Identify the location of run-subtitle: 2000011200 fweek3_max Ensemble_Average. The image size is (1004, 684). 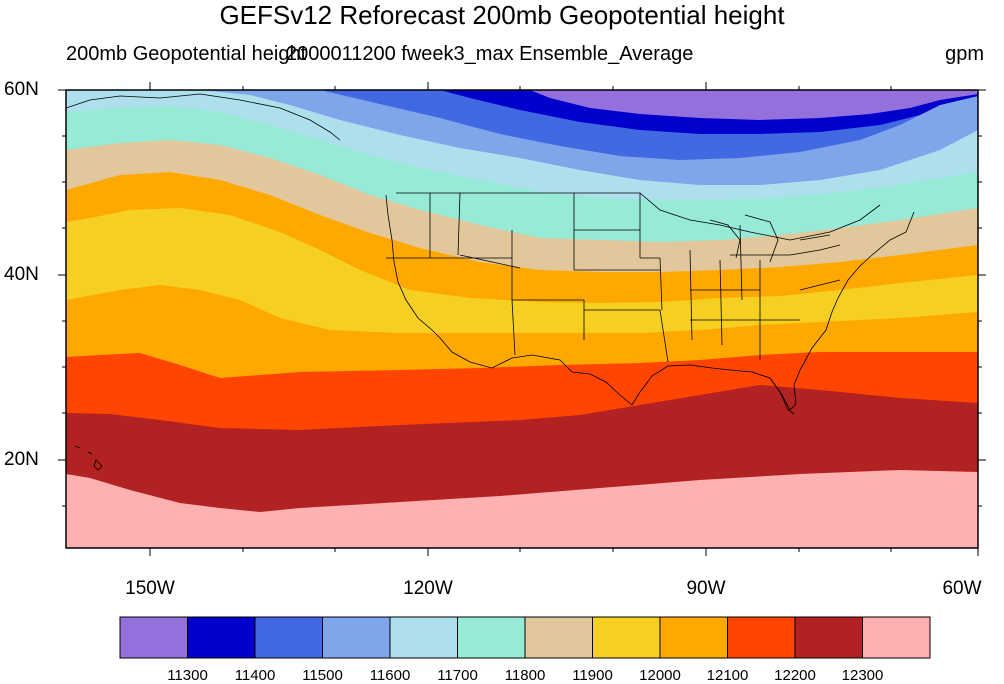
(490, 54).